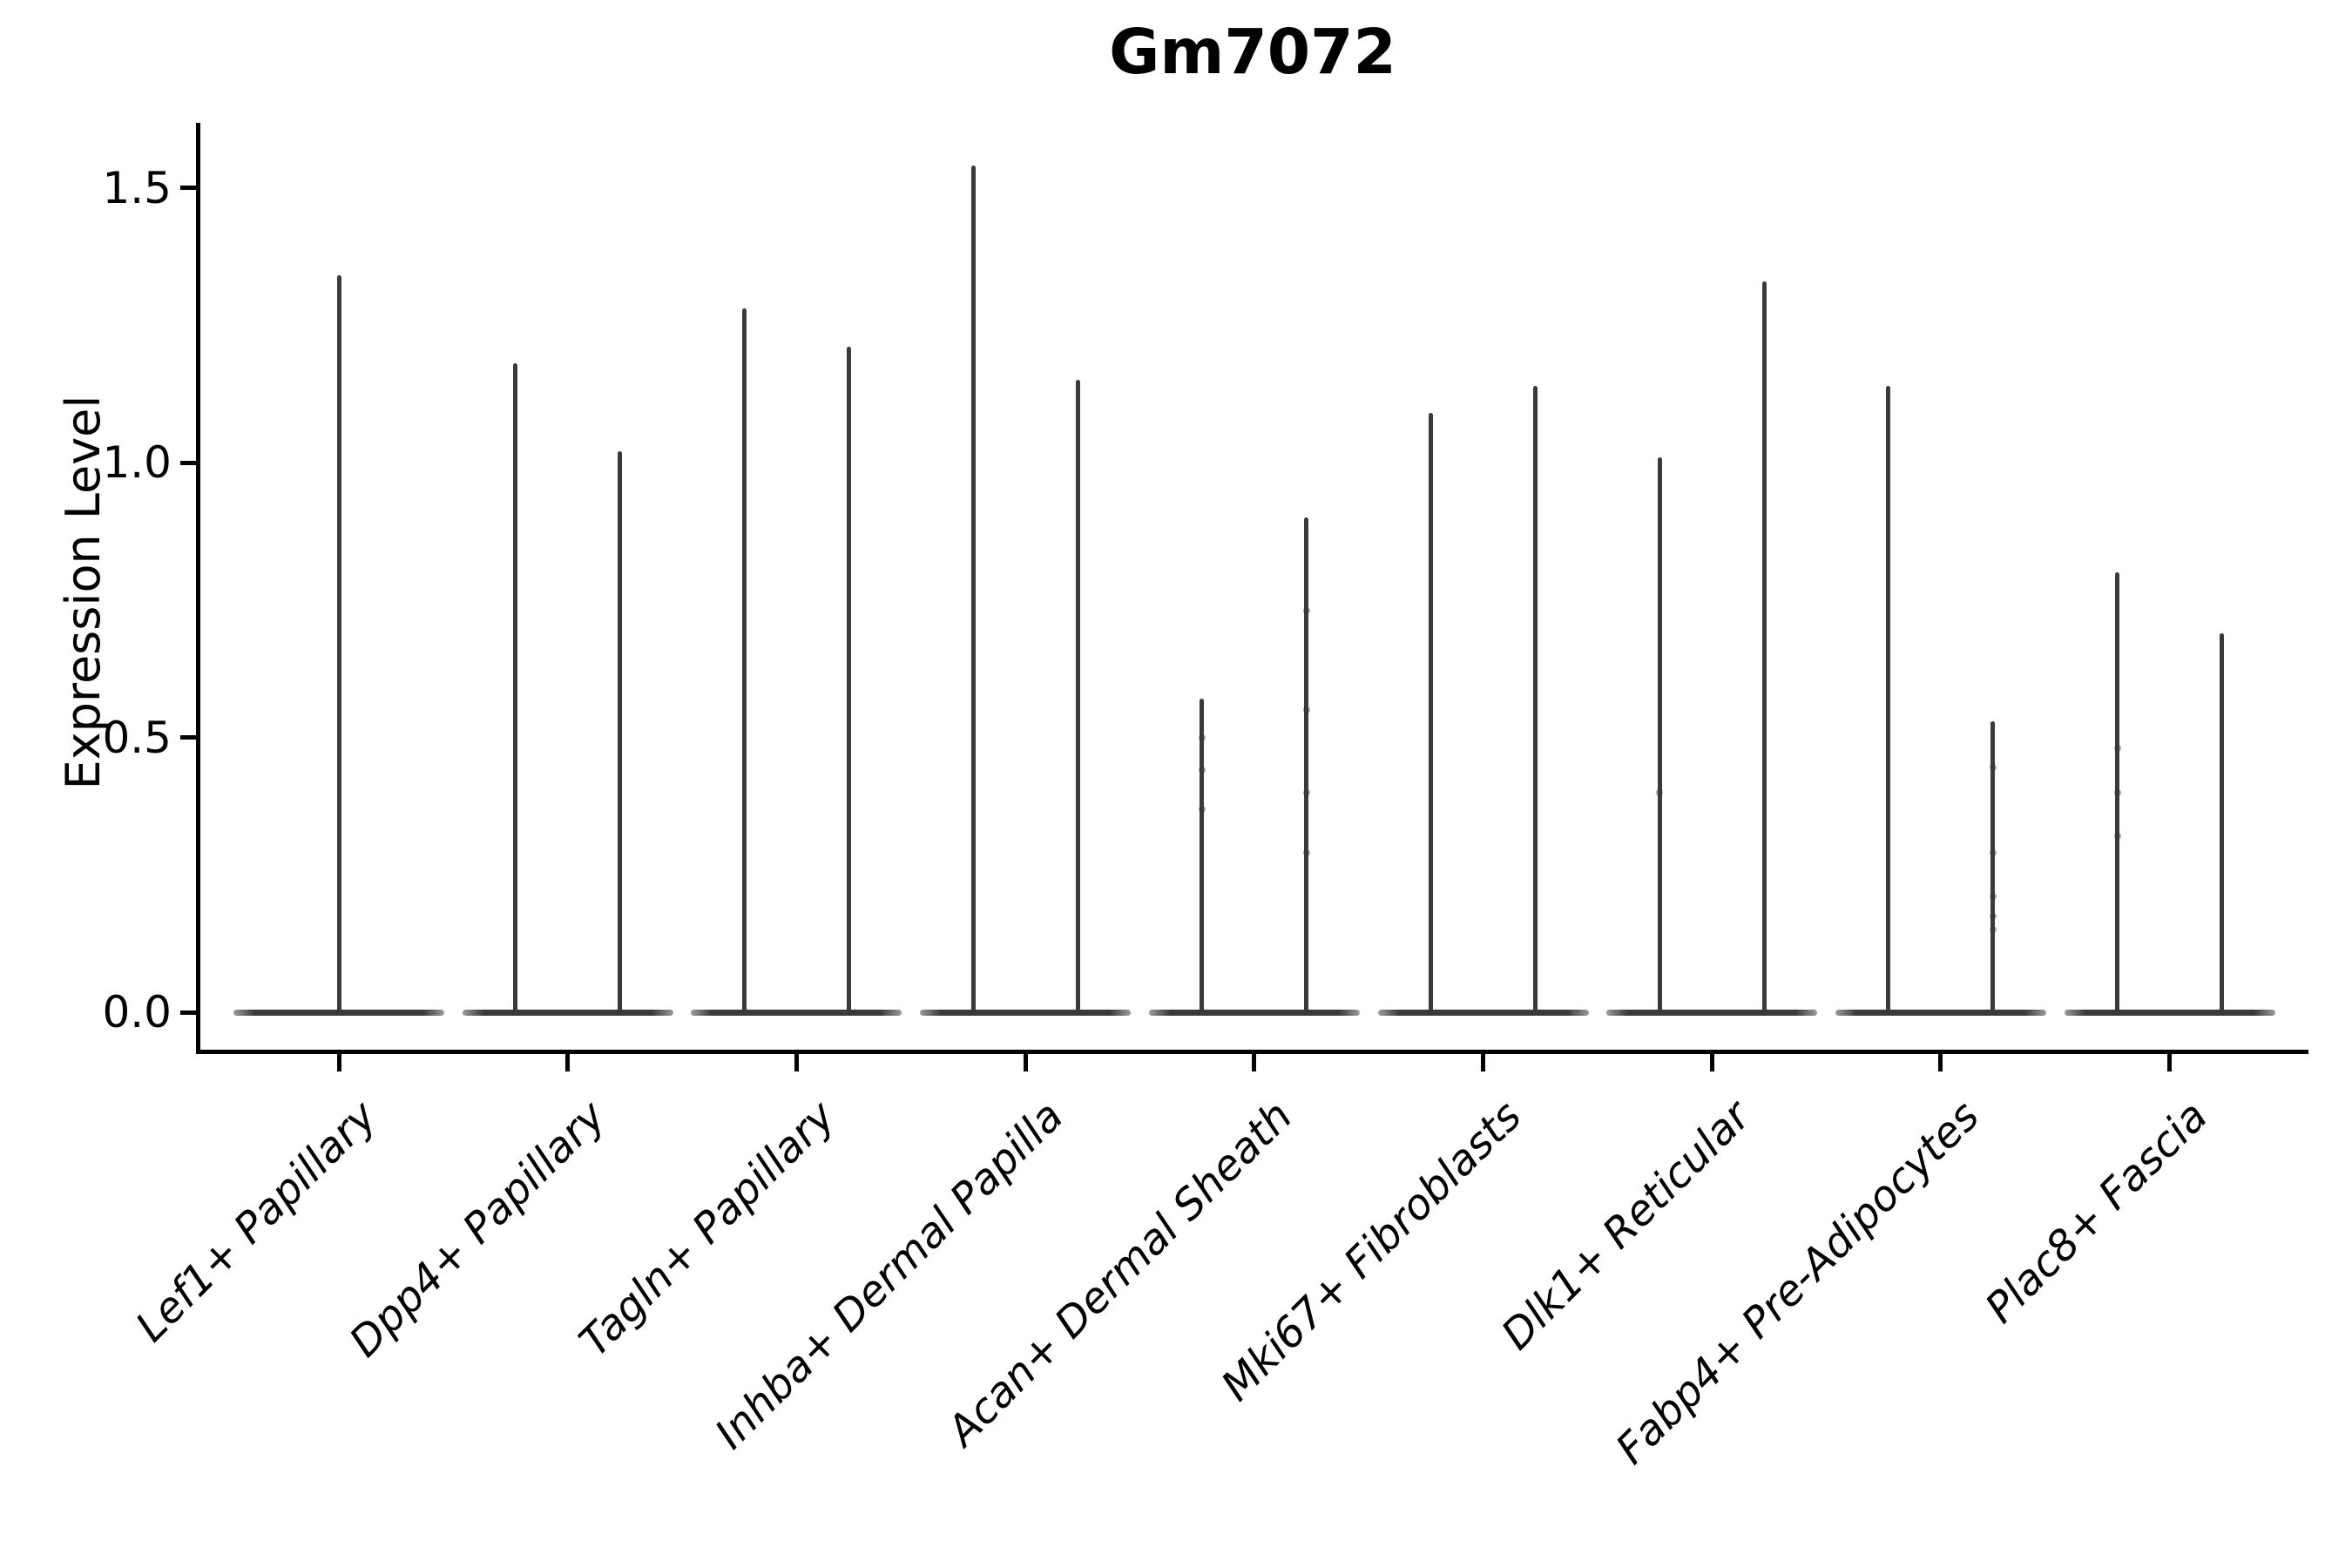 The width and height of the screenshot is (2352, 1568). I want to click on y-tick-label: 1.5, so click(137, 188).